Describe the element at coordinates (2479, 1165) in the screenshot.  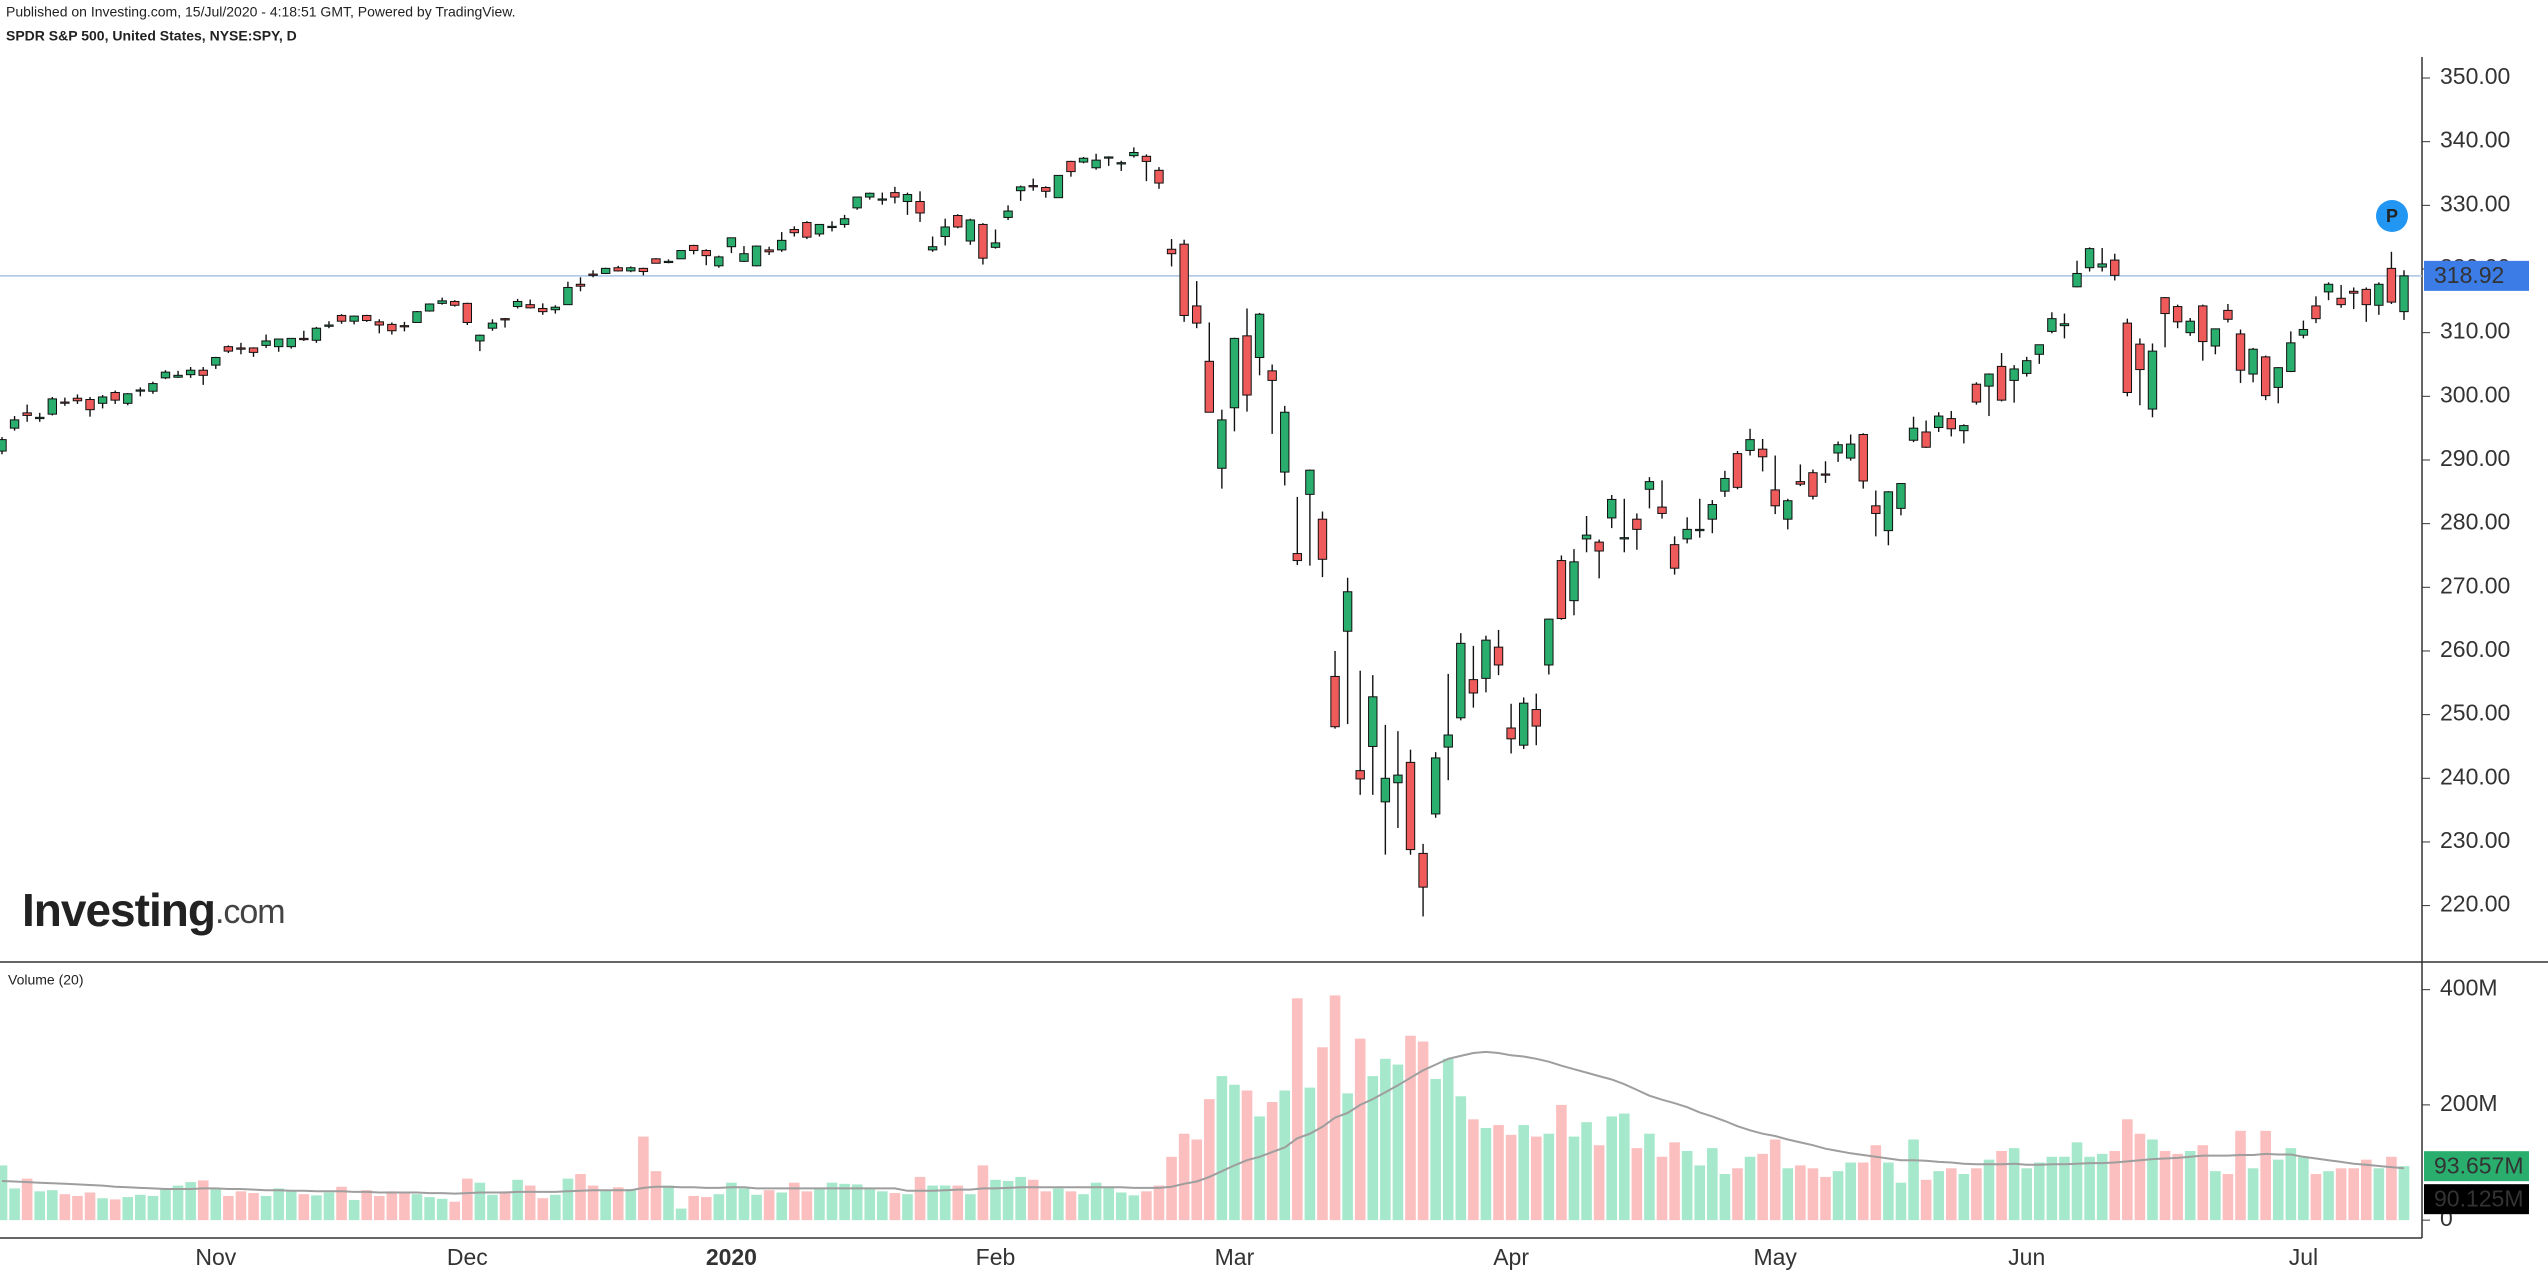
I see `last-volume-label: 93.657M` at that location.